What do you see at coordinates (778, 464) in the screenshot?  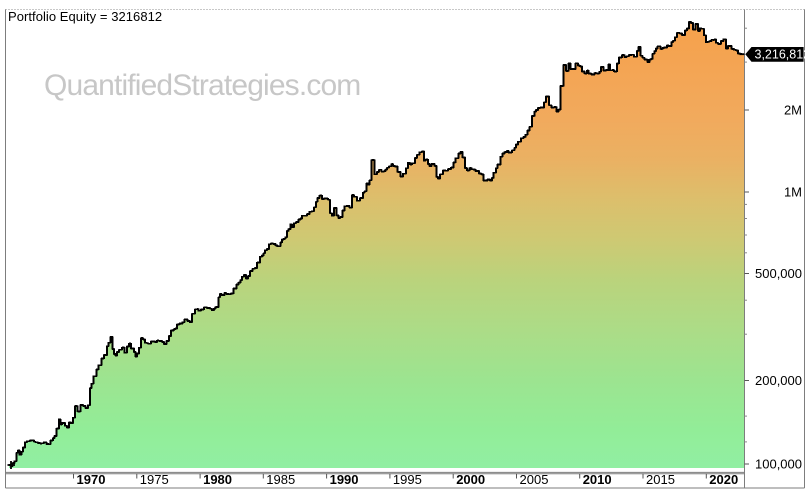 I see `svg-text: 100,000` at bounding box center [778, 464].